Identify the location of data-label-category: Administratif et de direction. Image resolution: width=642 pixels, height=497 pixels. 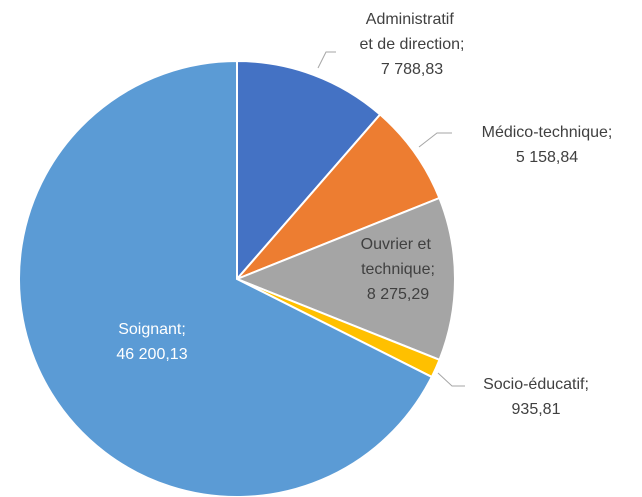
(410, 32).